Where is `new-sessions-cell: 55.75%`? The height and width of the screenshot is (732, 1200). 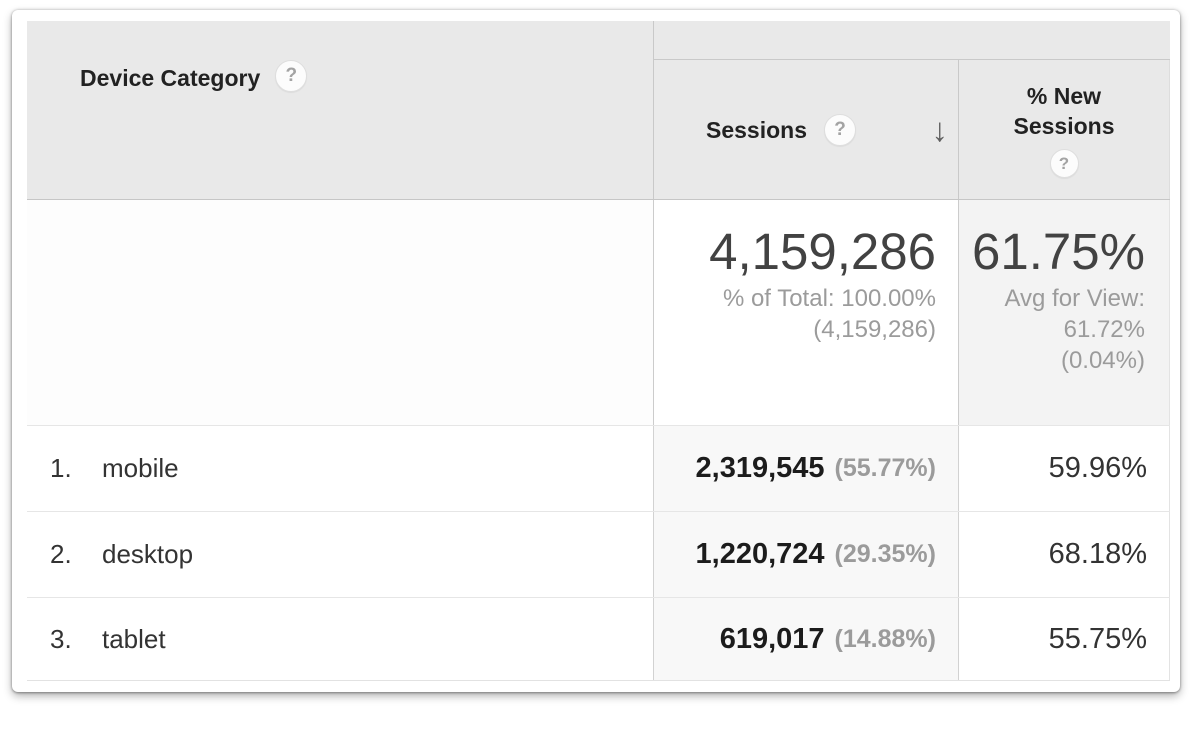 new-sessions-cell: 55.75% is located at coordinates (1064, 639).